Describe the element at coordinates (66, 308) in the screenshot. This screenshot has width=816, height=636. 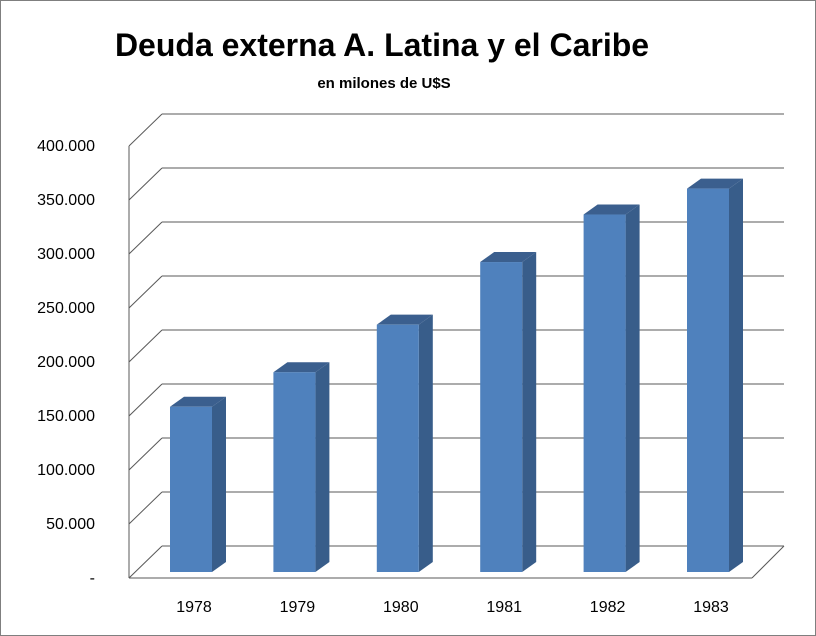
I see `y-tick-label: 250.000` at that location.